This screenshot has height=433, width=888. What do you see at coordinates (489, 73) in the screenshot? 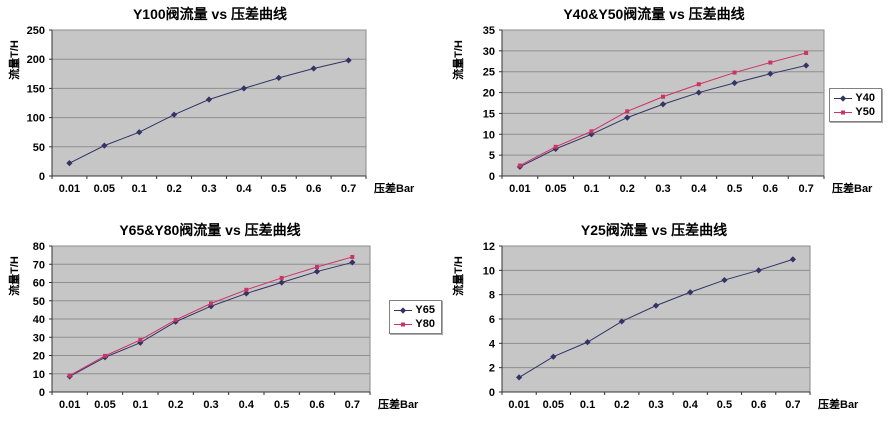
I see `svg-text: 25` at bounding box center [489, 73].